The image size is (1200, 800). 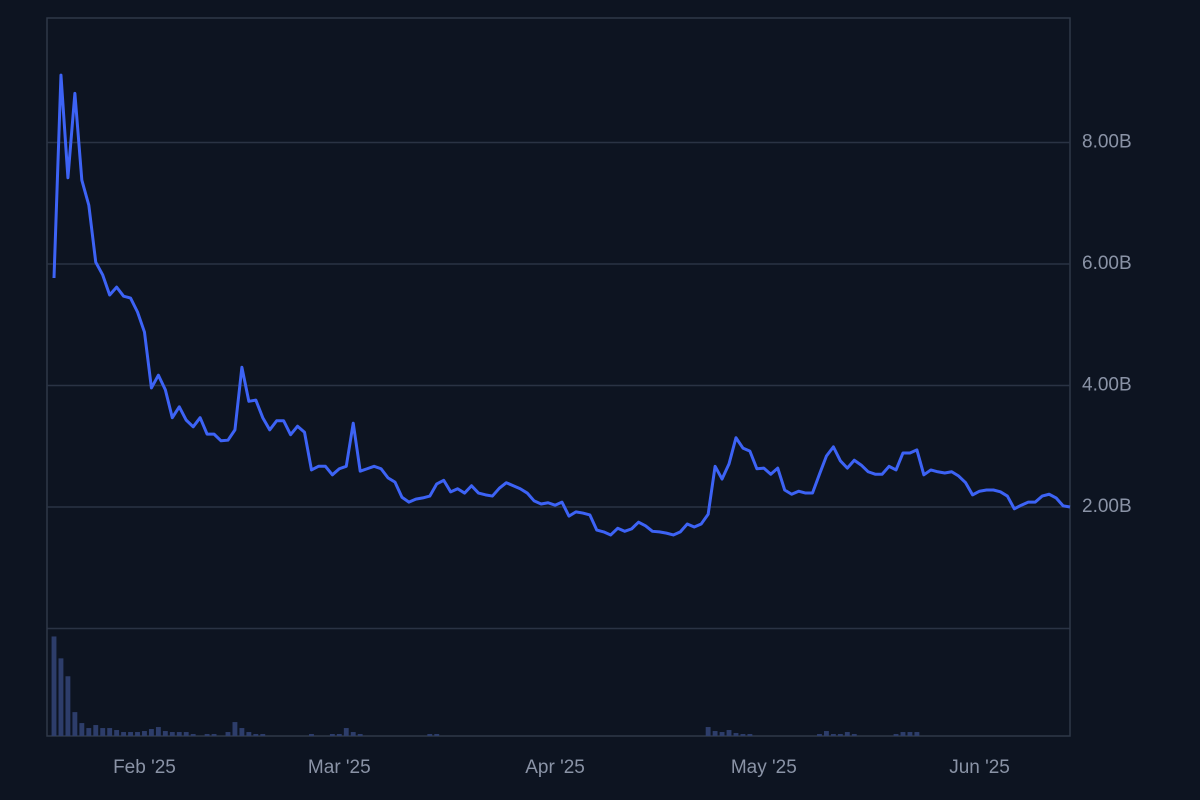 What do you see at coordinates (764, 767) in the screenshot?
I see `x-tick-label: May '25` at bounding box center [764, 767].